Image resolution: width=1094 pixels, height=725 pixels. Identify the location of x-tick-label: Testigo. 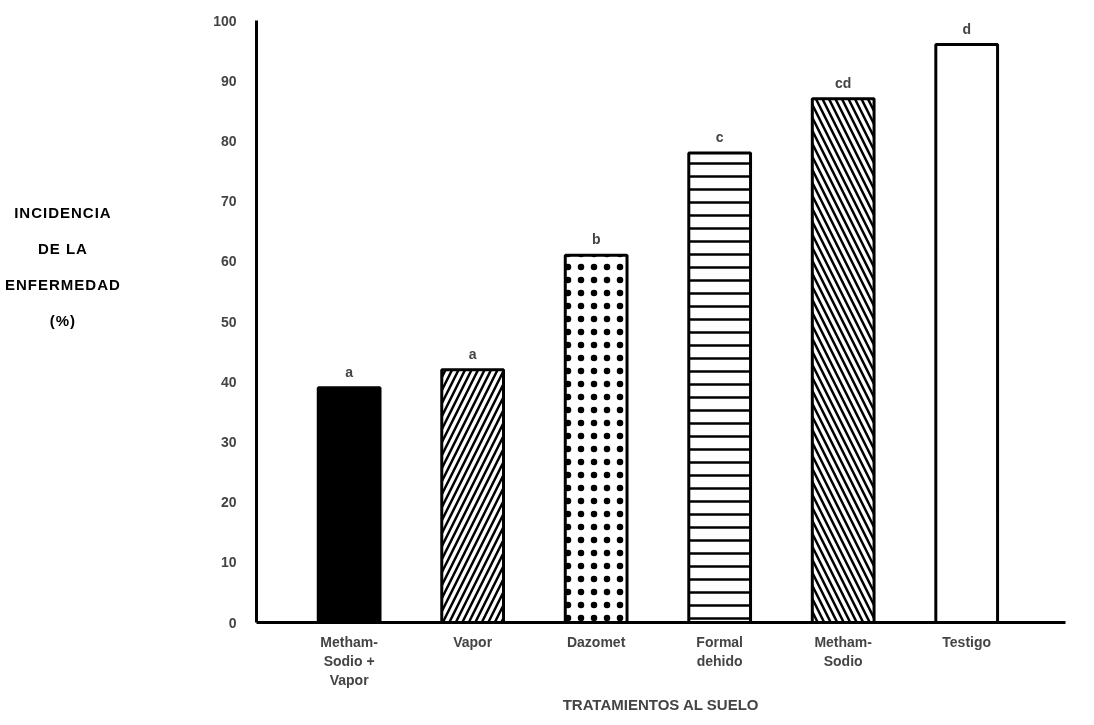
(967, 641).